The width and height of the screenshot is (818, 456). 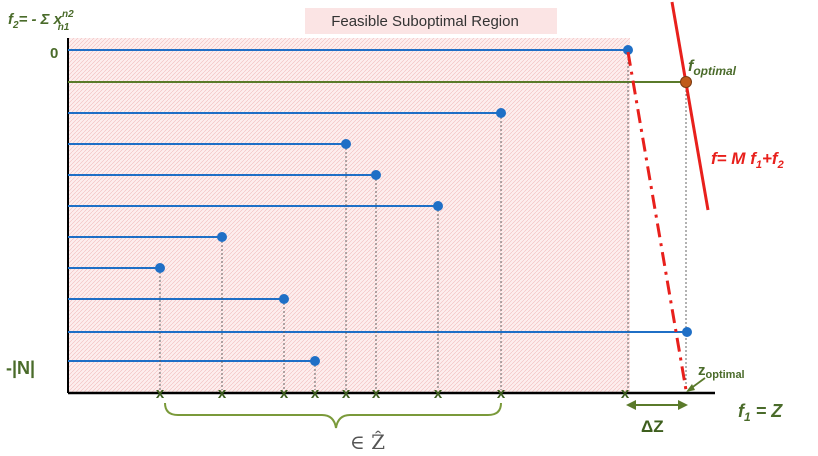 I want to click on f-optimal-label: foptimal, so click(x=712, y=68).